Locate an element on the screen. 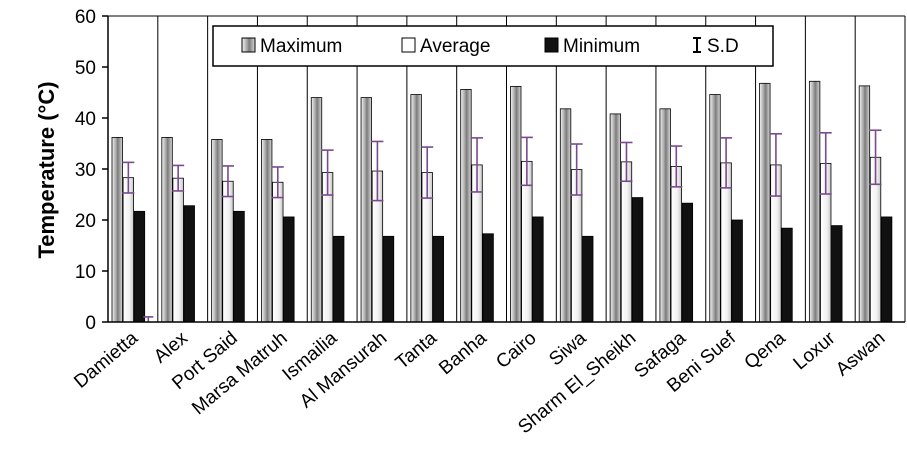 This screenshot has height=474, width=907. bar-maximum-tanta is located at coordinates (416, 208).